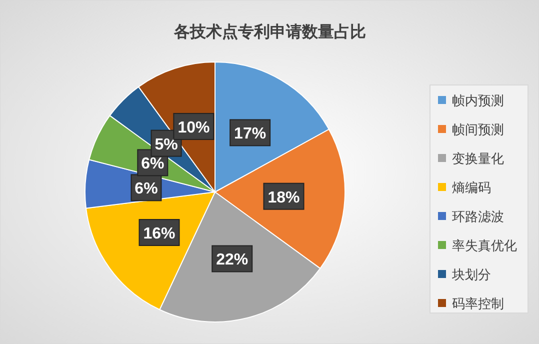 The height and width of the screenshot is (344, 539). I want to click on data-label: 22%, so click(232, 260).